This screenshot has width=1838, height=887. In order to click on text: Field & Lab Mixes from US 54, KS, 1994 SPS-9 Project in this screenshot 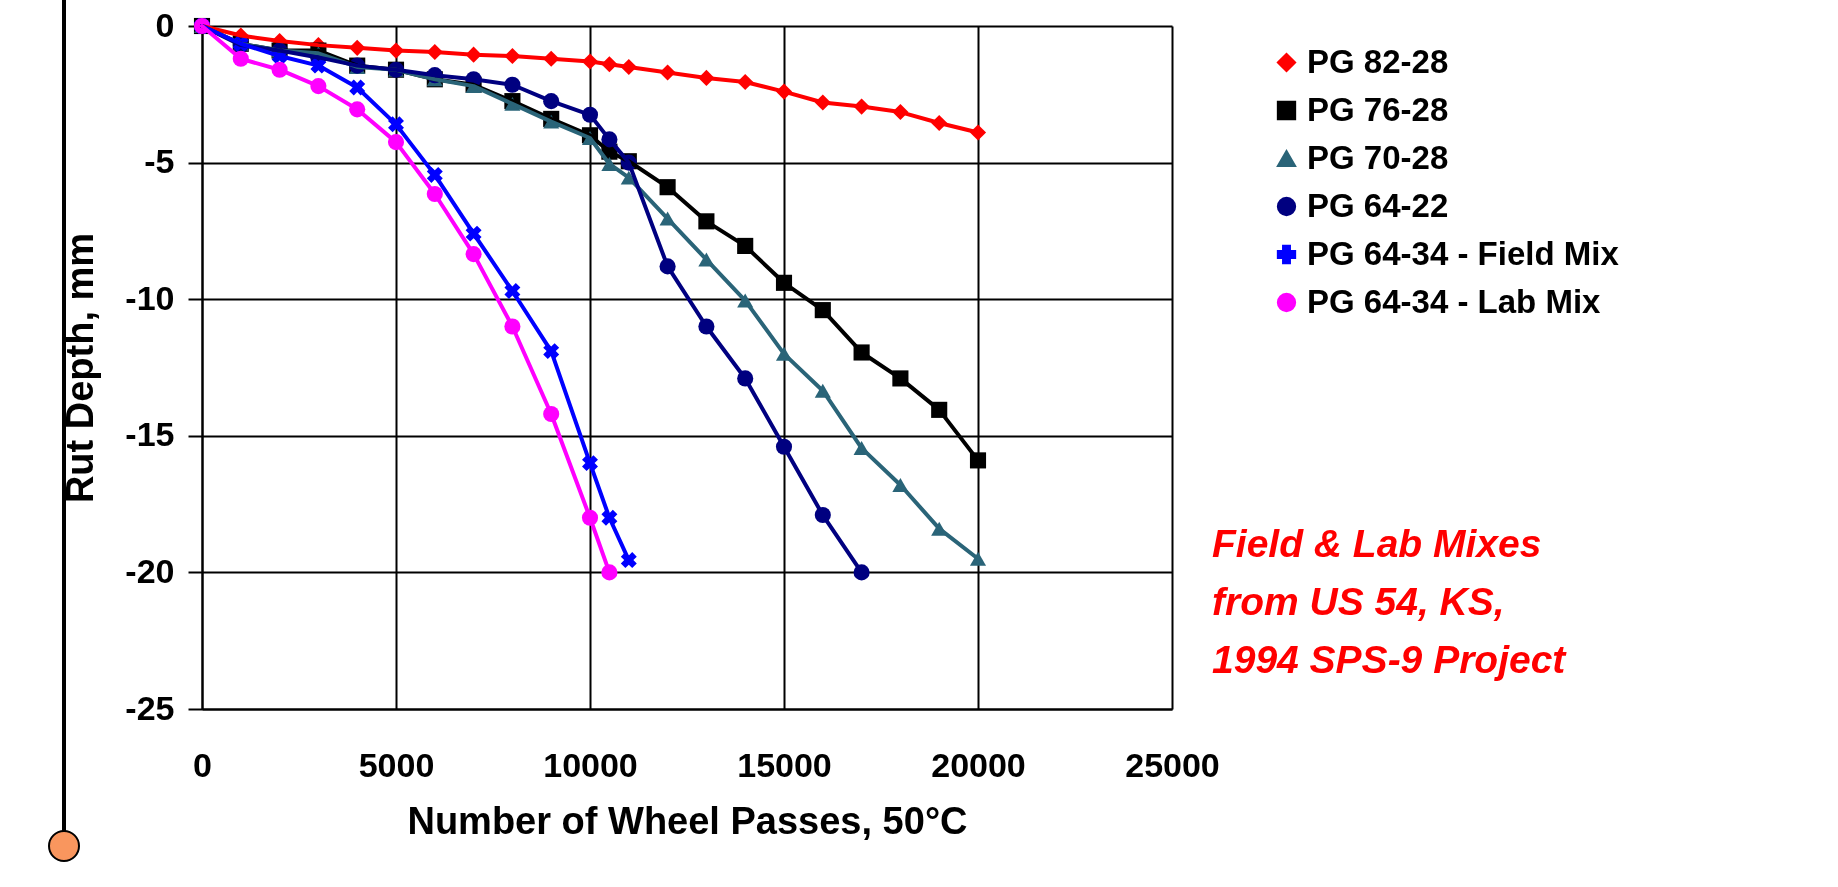, I will do `click(1389, 602)`.